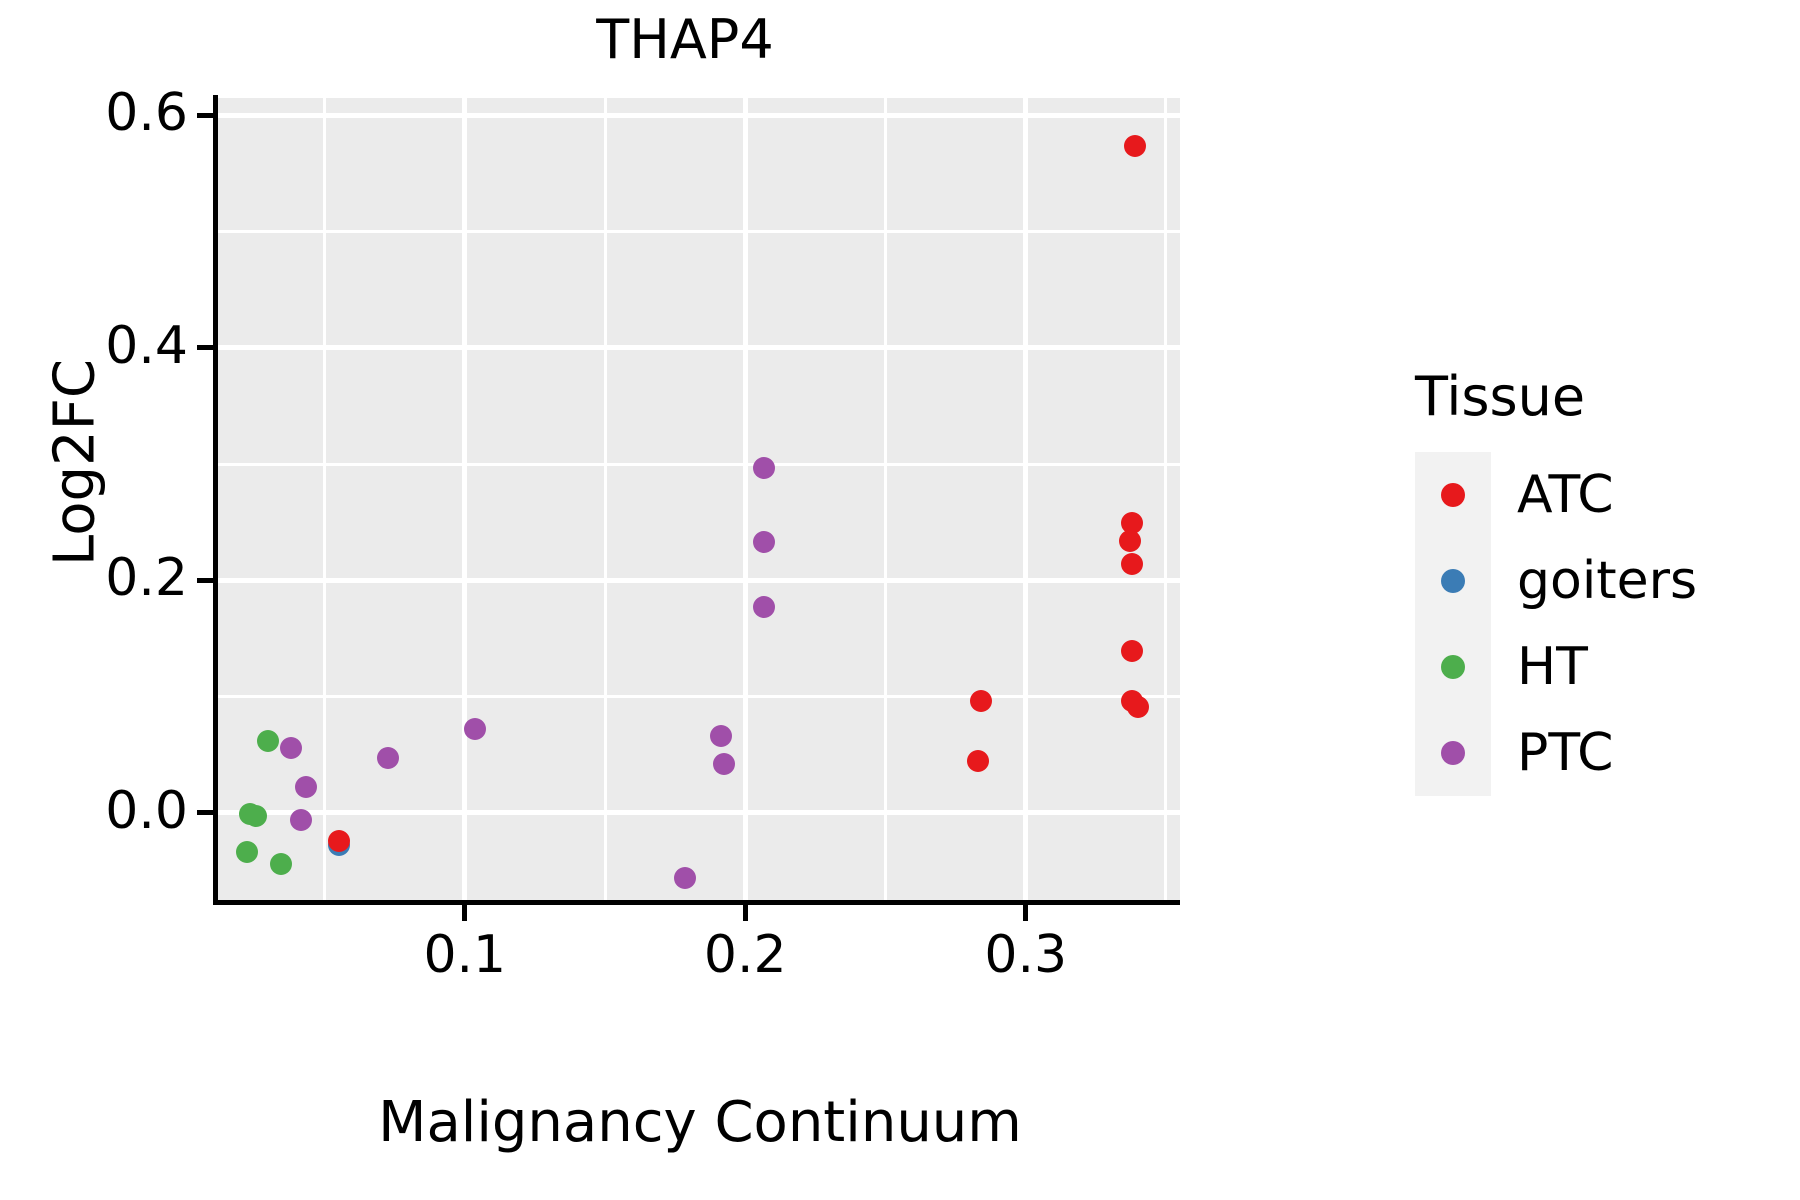 The height and width of the screenshot is (1200, 1800). What do you see at coordinates (700, 1122) in the screenshot?
I see `x-axis-label: Malignancy Continuum` at bounding box center [700, 1122].